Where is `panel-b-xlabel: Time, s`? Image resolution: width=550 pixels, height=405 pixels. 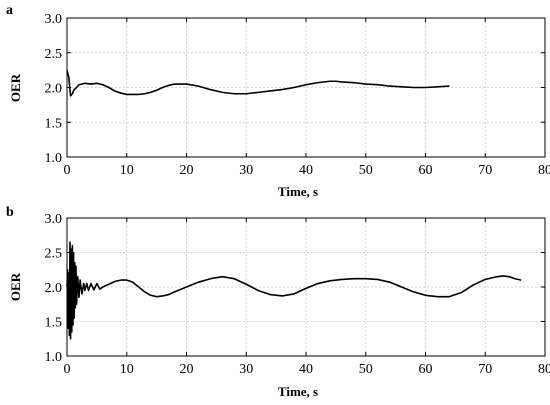
panel-b-xlabel: Time, s is located at coordinates (298, 391).